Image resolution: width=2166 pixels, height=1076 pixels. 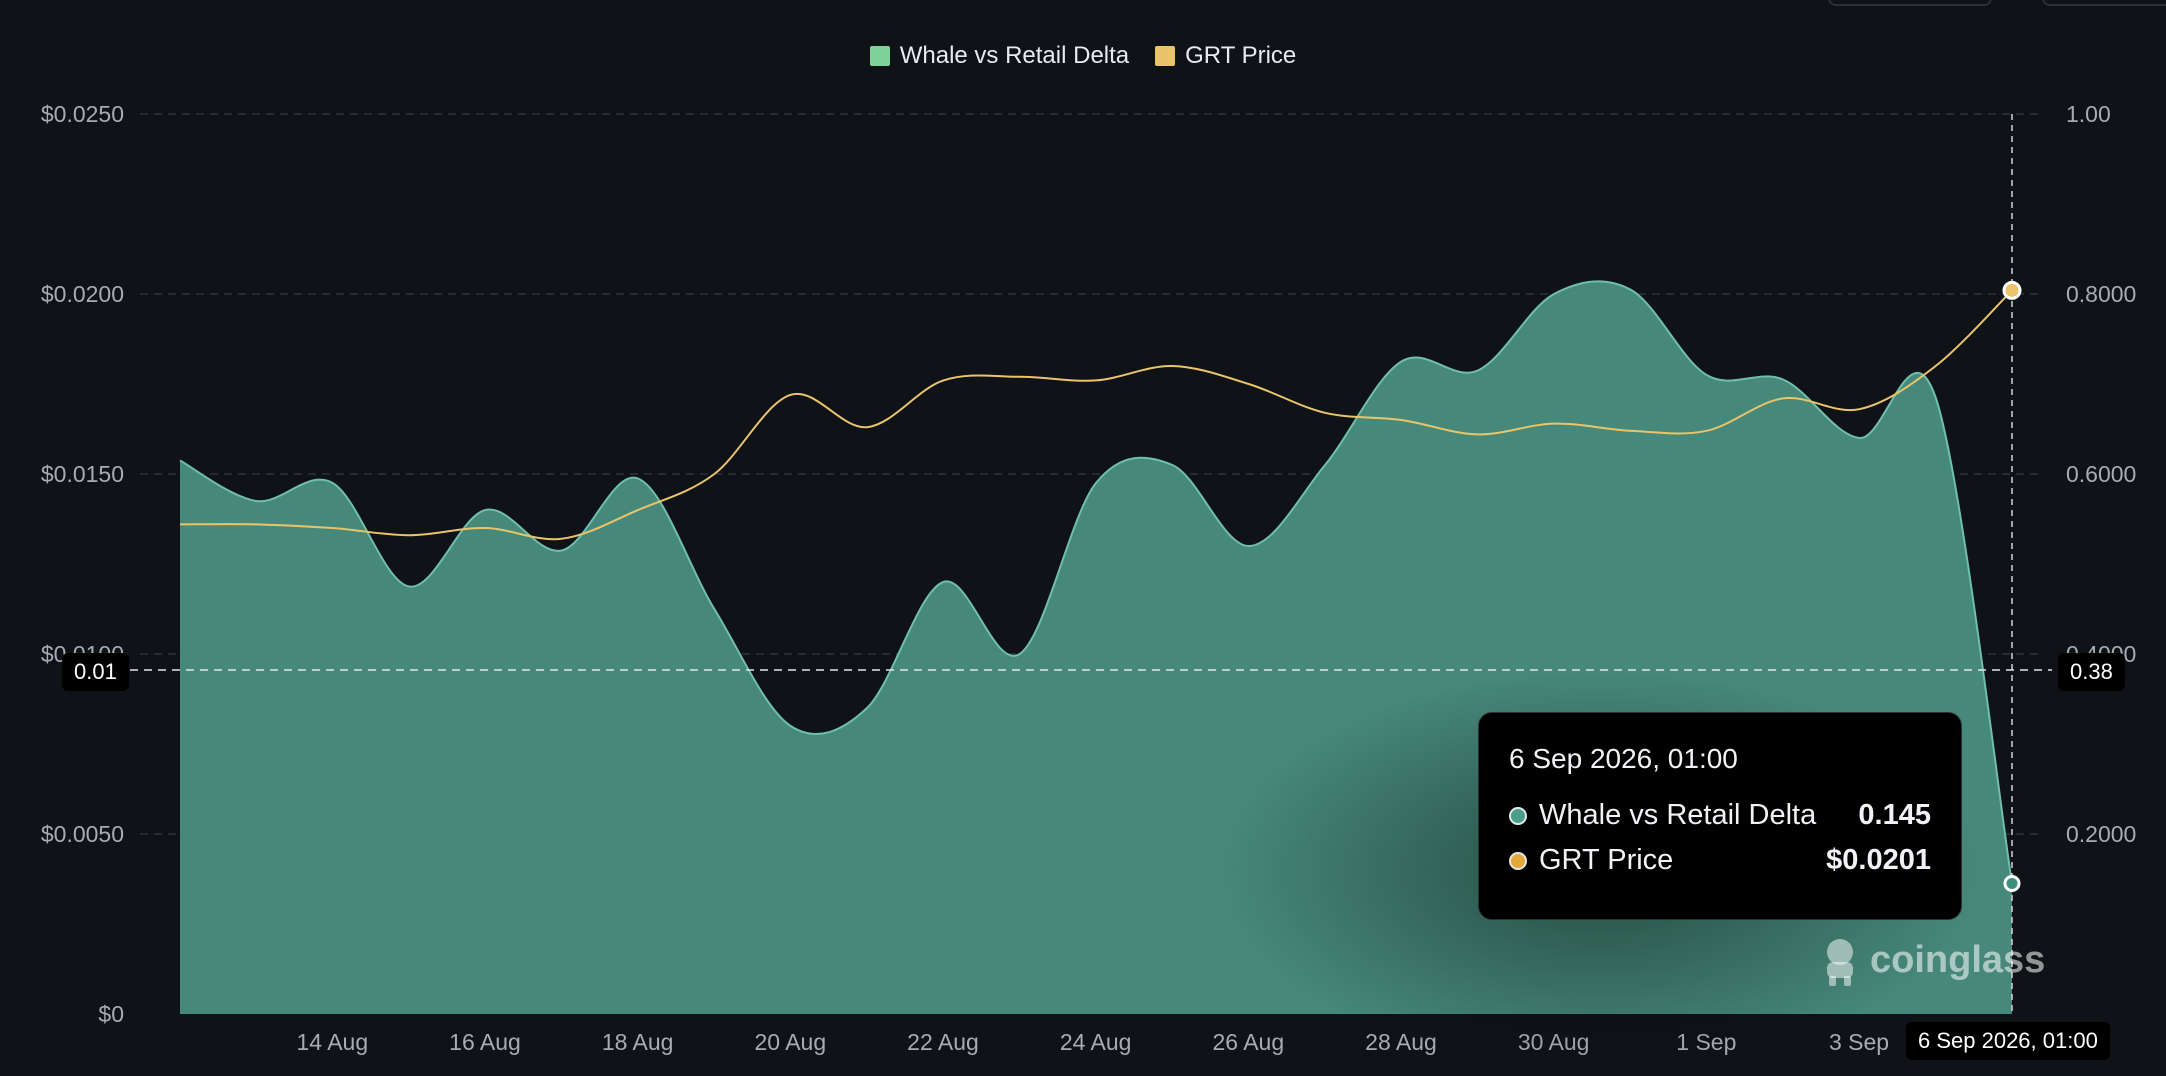 What do you see at coordinates (943, 1042) in the screenshot?
I see `x-tick-label: 22 Aug` at bounding box center [943, 1042].